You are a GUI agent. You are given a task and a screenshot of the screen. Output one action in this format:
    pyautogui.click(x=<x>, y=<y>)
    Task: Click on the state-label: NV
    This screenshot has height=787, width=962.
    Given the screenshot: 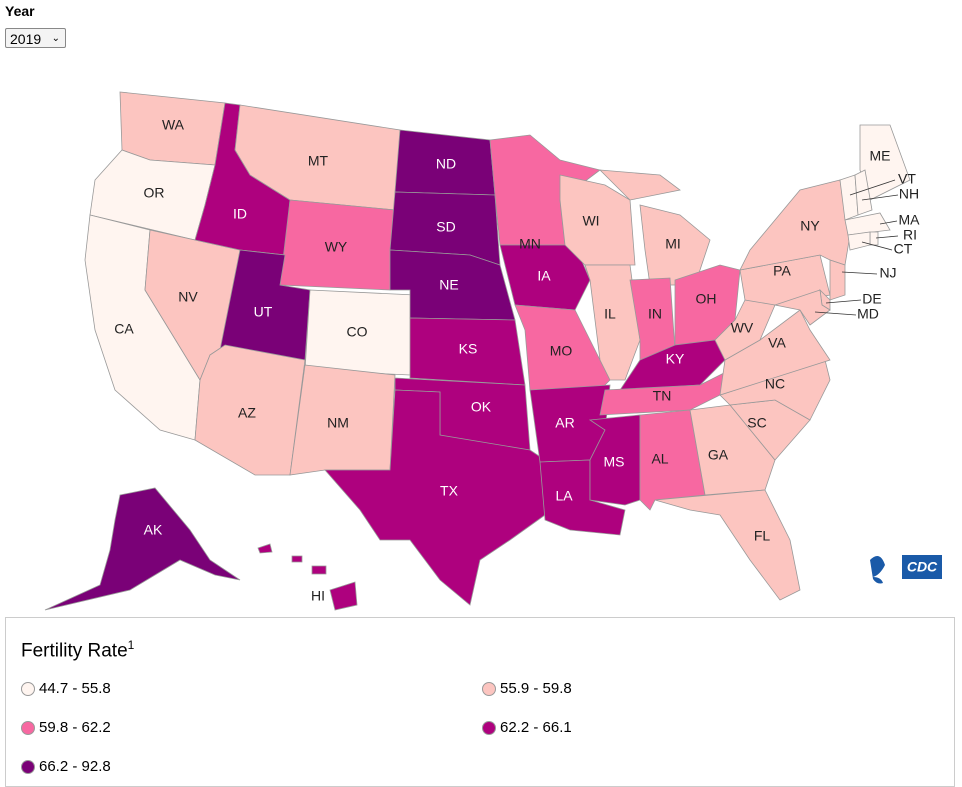 What is the action you would take?
    pyautogui.click(x=188, y=297)
    